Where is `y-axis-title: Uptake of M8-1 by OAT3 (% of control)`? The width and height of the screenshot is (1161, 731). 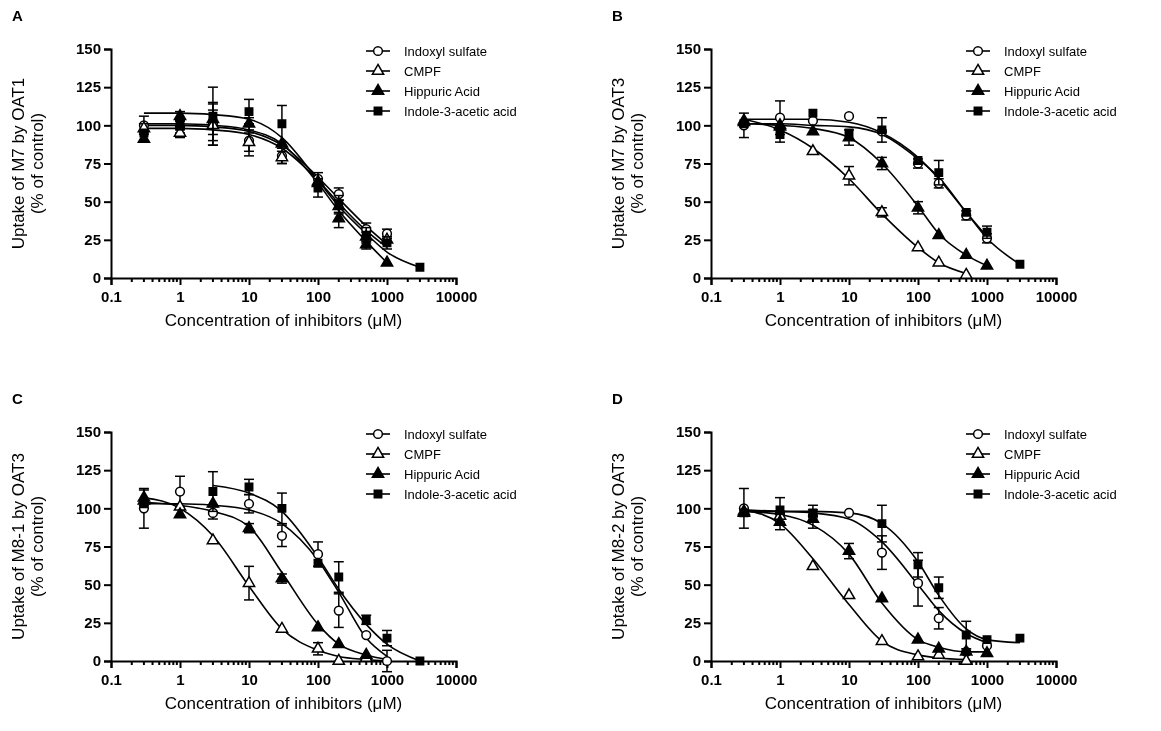 y-axis-title: Uptake of M8-1 by OAT3 (% of control) is located at coordinates (28, 546).